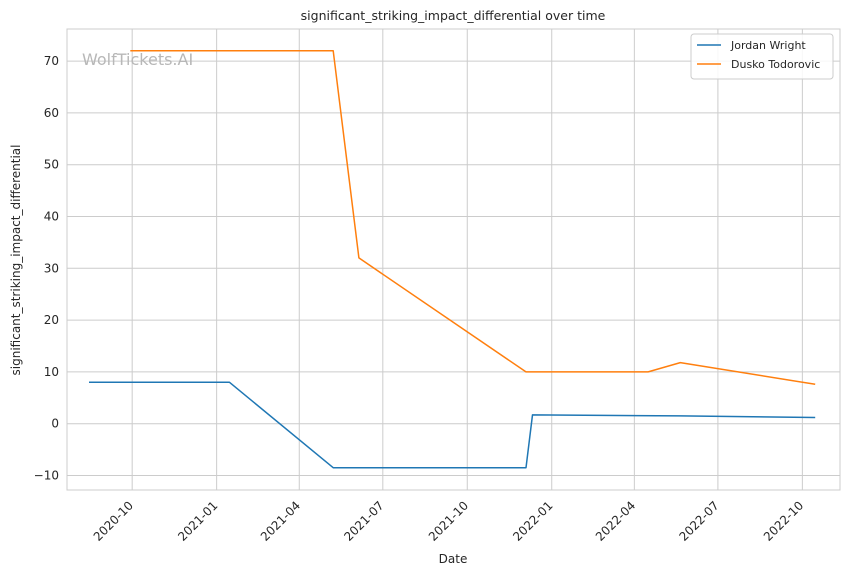 The width and height of the screenshot is (850, 575). Describe the element at coordinates (768, 45) in the screenshot. I see `legend-label-jordan-wright: Jordan Wright` at that location.